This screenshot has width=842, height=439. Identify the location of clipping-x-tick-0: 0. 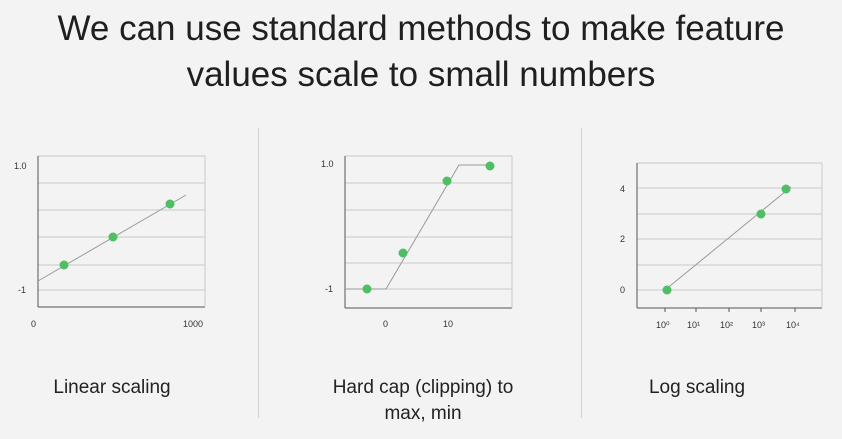
(385, 324).